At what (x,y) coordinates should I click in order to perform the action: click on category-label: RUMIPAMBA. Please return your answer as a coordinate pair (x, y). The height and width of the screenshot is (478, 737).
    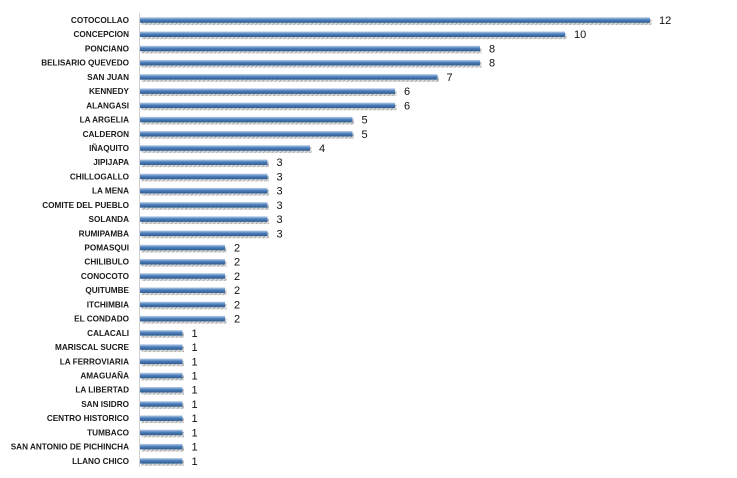
    Looking at the image, I should click on (104, 233).